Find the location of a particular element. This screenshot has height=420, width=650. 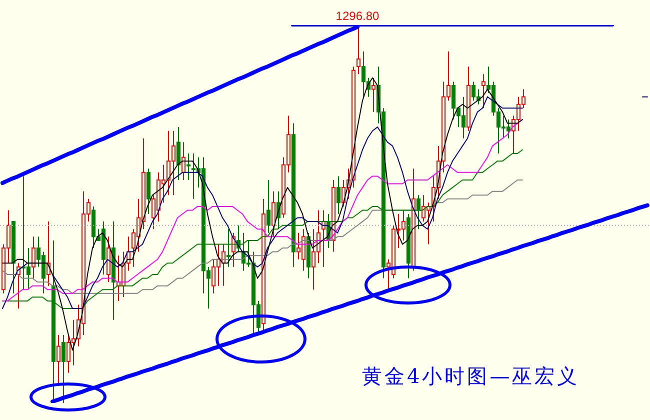

text: 黄金4小时图—巫宏义 is located at coordinates (471, 376).